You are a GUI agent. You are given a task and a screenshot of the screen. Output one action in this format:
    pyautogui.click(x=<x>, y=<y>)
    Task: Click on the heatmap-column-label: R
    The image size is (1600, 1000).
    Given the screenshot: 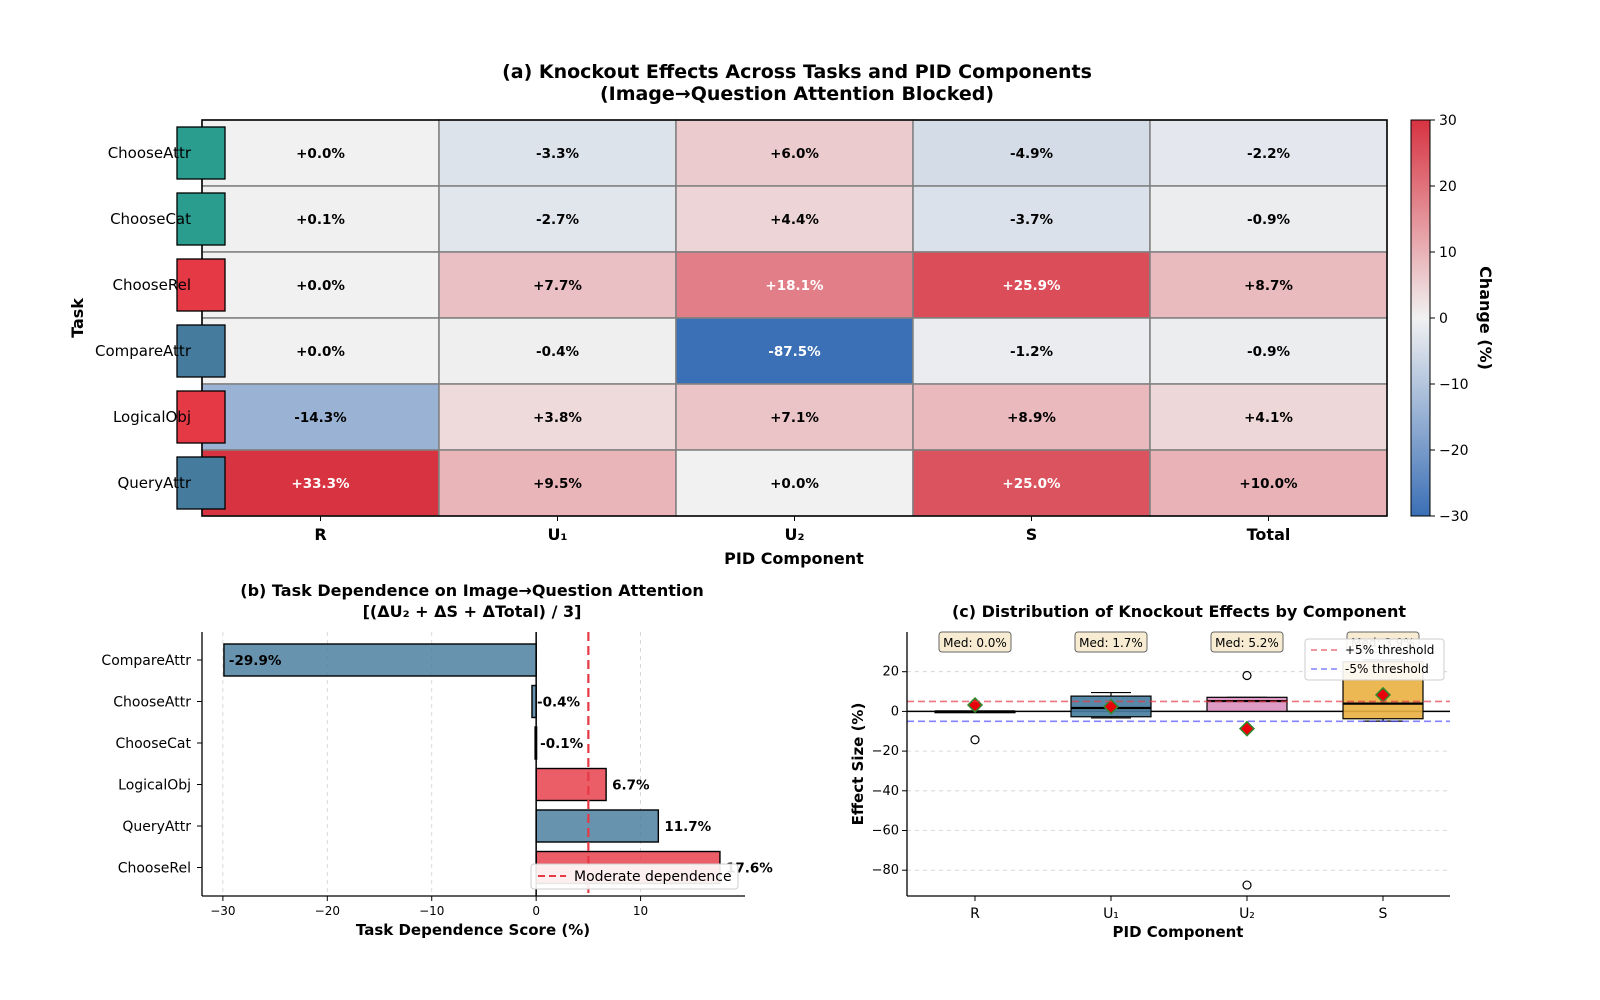 What is the action you would take?
    pyautogui.click(x=320, y=534)
    